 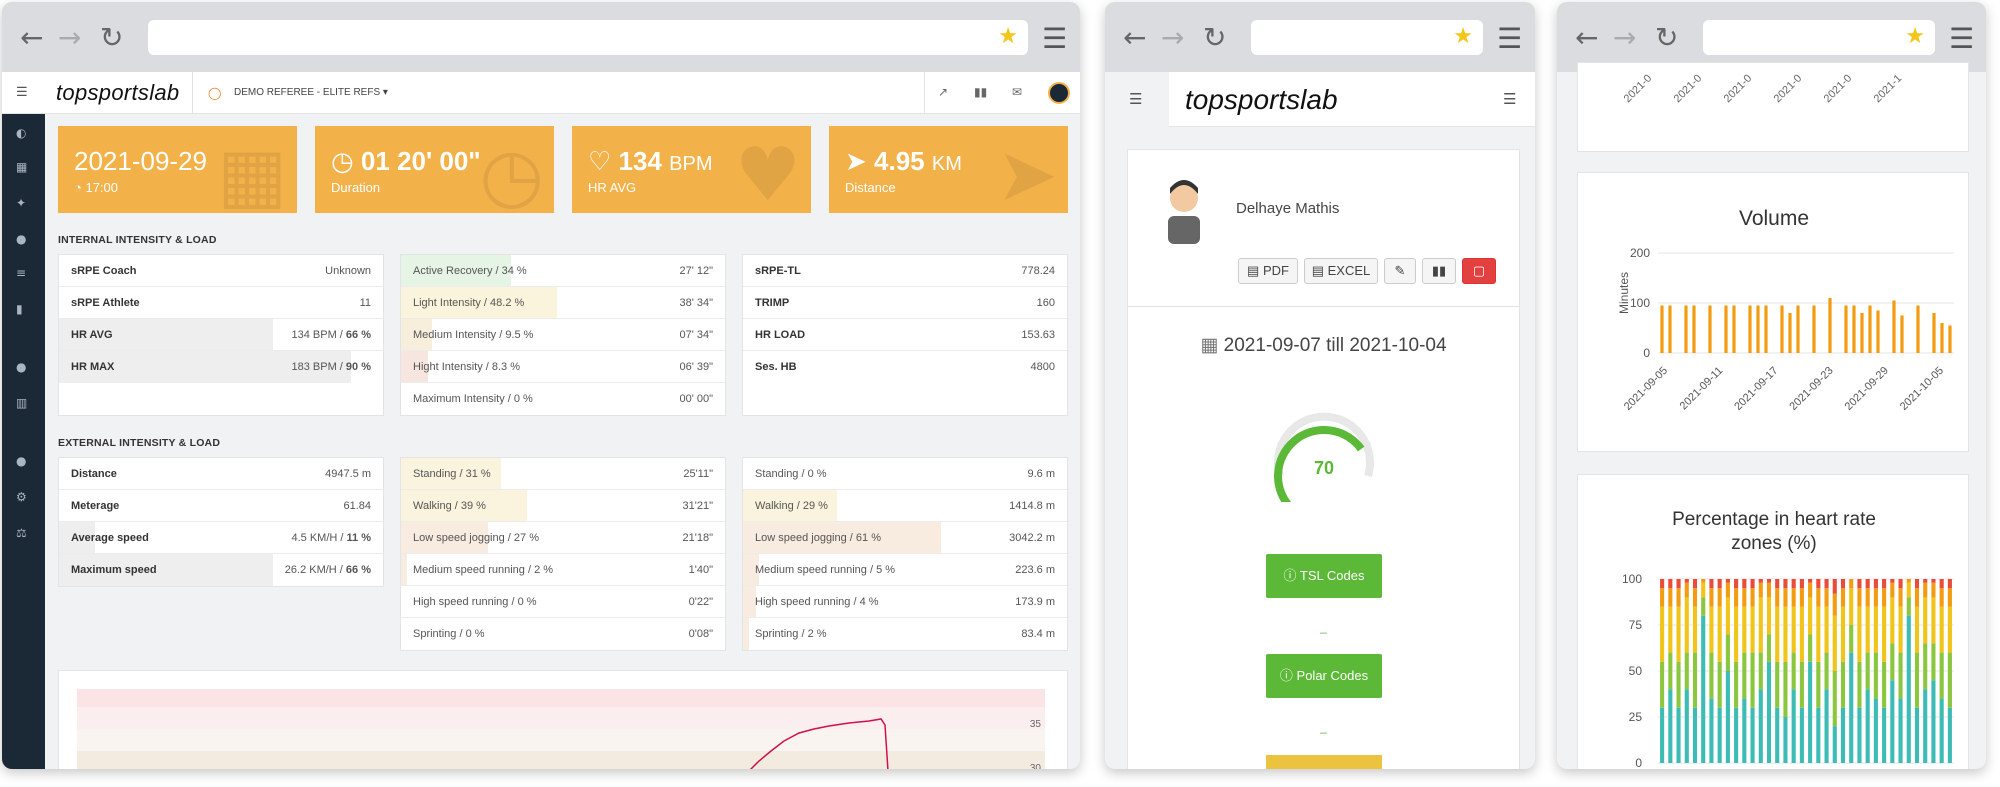 I want to click on row-label: HR MAX, so click(x=93, y=367).